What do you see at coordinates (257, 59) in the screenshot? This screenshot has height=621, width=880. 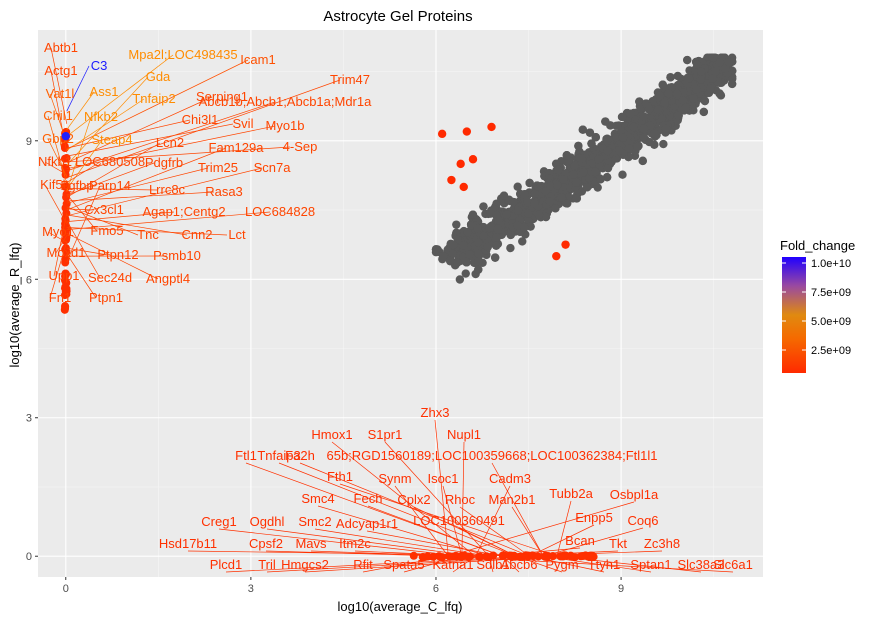 I see `point-label: Icam1` at bounding box center [257, 59].